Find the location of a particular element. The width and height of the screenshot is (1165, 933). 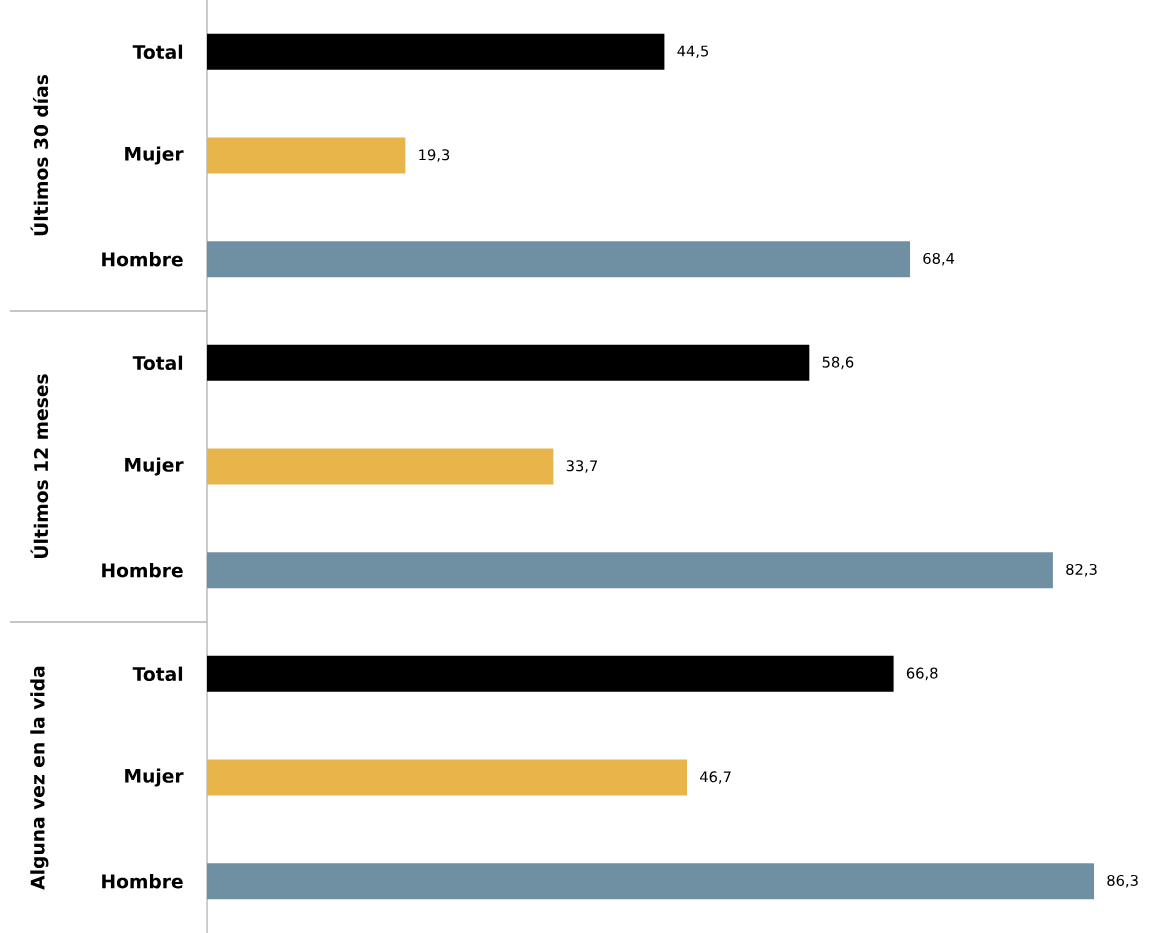

data-label: 44,5 is located at coordinates (693, 52).